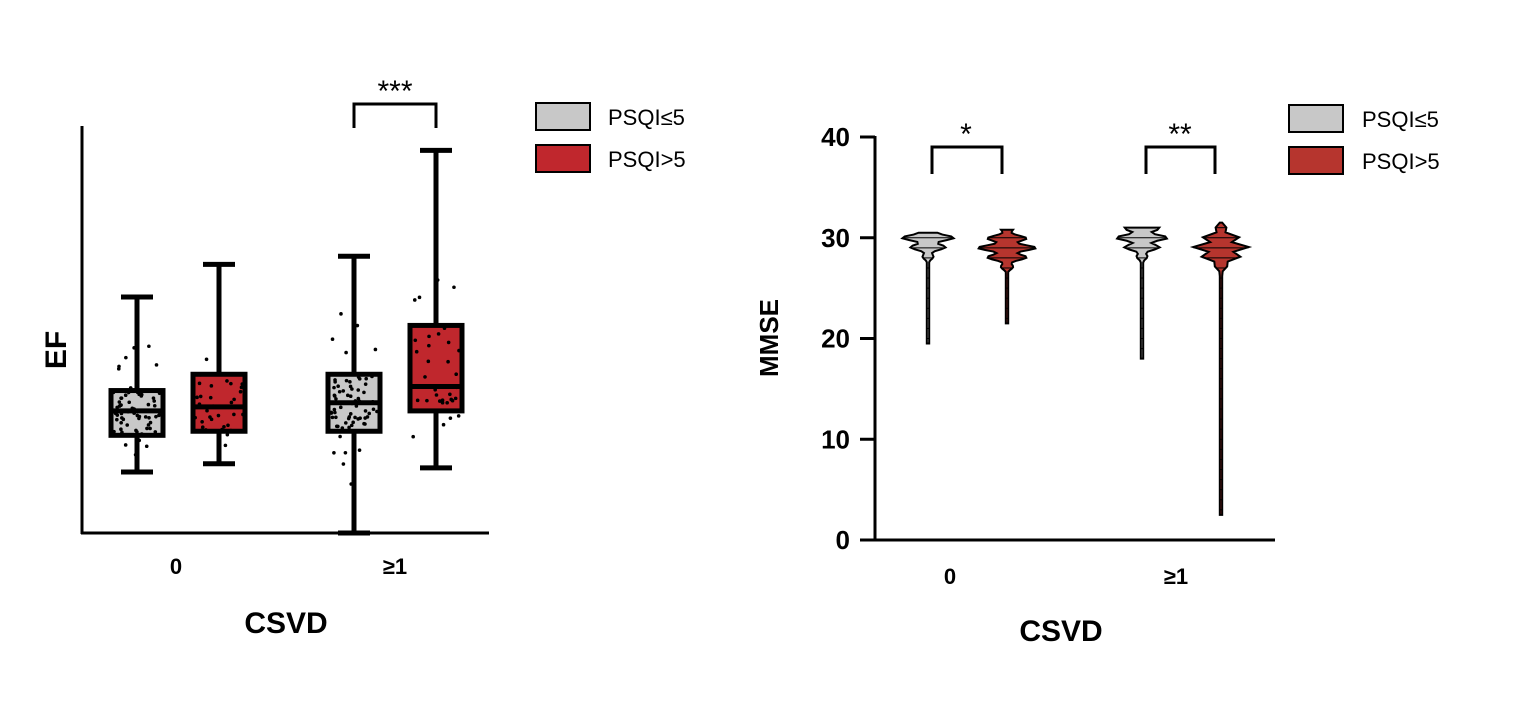 This screenshot has width=1518, height=708. Describe the element at coordinates (835, 238) in the screenshot. I see `mmse-tick-label-3: 30` at that location.